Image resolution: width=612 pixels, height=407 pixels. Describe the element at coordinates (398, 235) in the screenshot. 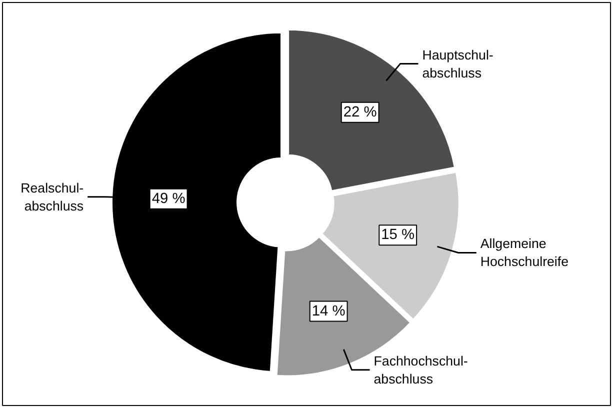

I see `data-label: 15 %` at that location.